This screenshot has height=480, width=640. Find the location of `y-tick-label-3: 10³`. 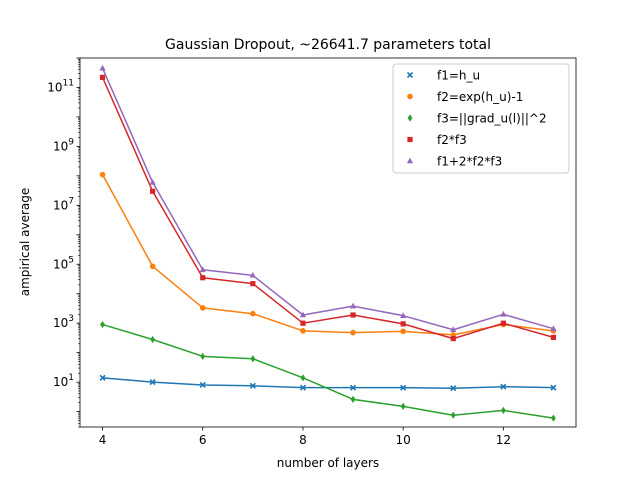

y-tick-label-3: 10³ is located at coordinates (63, 322).